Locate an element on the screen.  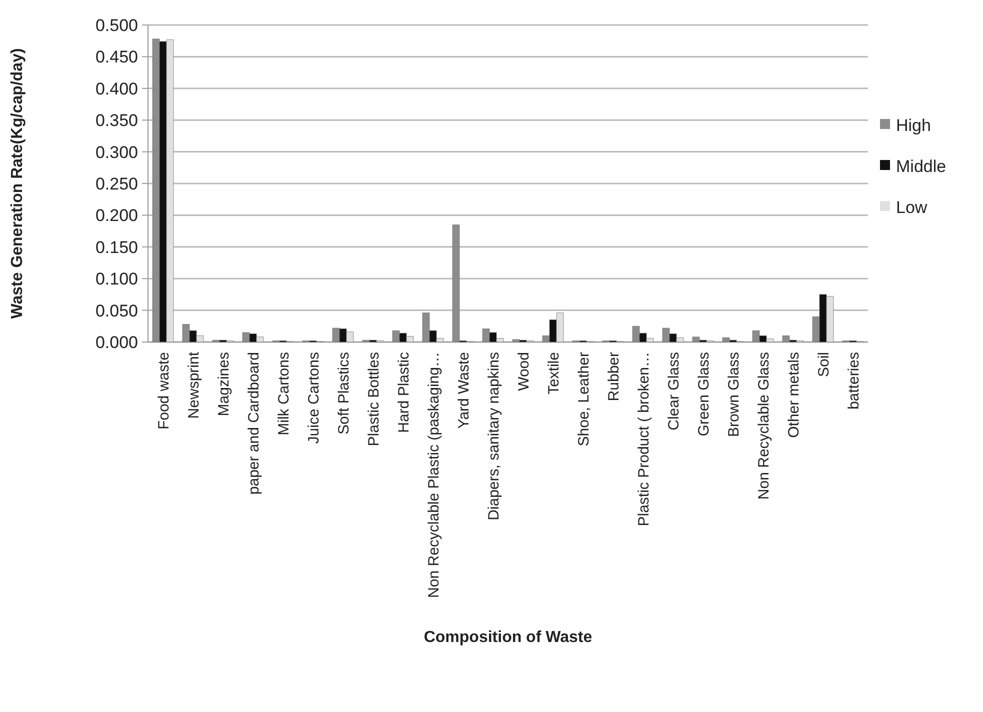
x-tick-label: Newsprint is located at coordinates (193, 385).